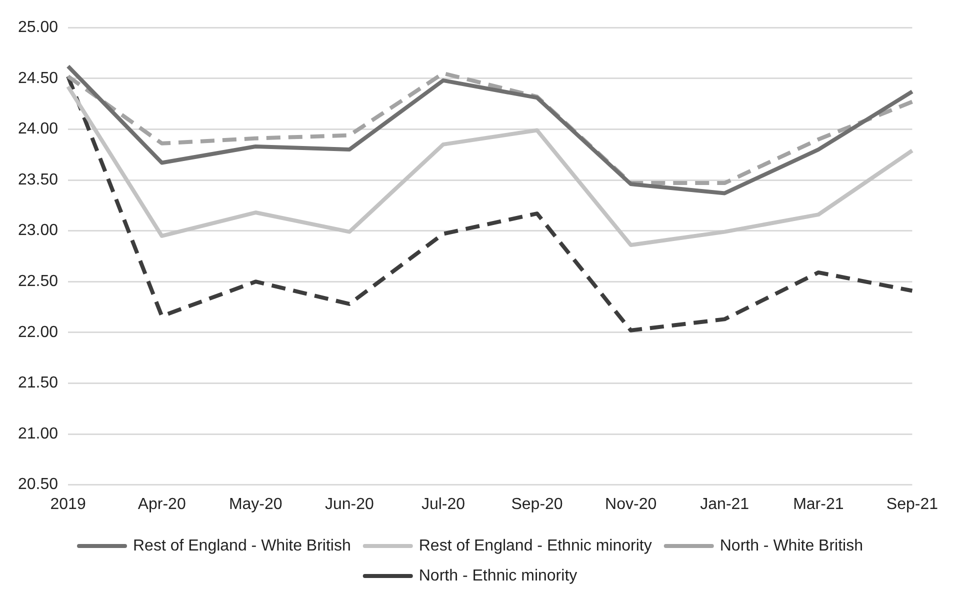 Image resolution: width=960 pixels, height=604 pixels. What do you see at coordinates (38, 485) in the screenshot?
I see `y-tick-label: 20.50` at bounding box center [38, 485].